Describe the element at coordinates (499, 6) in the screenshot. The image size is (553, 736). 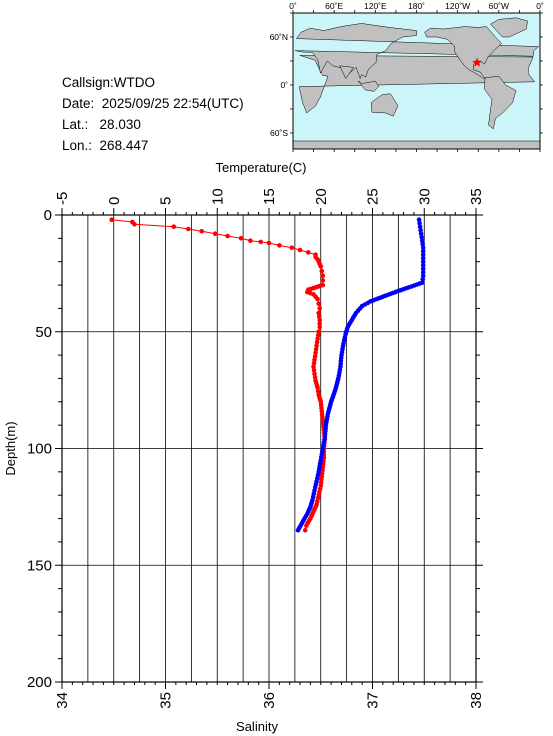
I see `map-lon-label: 60˚W` at that location.